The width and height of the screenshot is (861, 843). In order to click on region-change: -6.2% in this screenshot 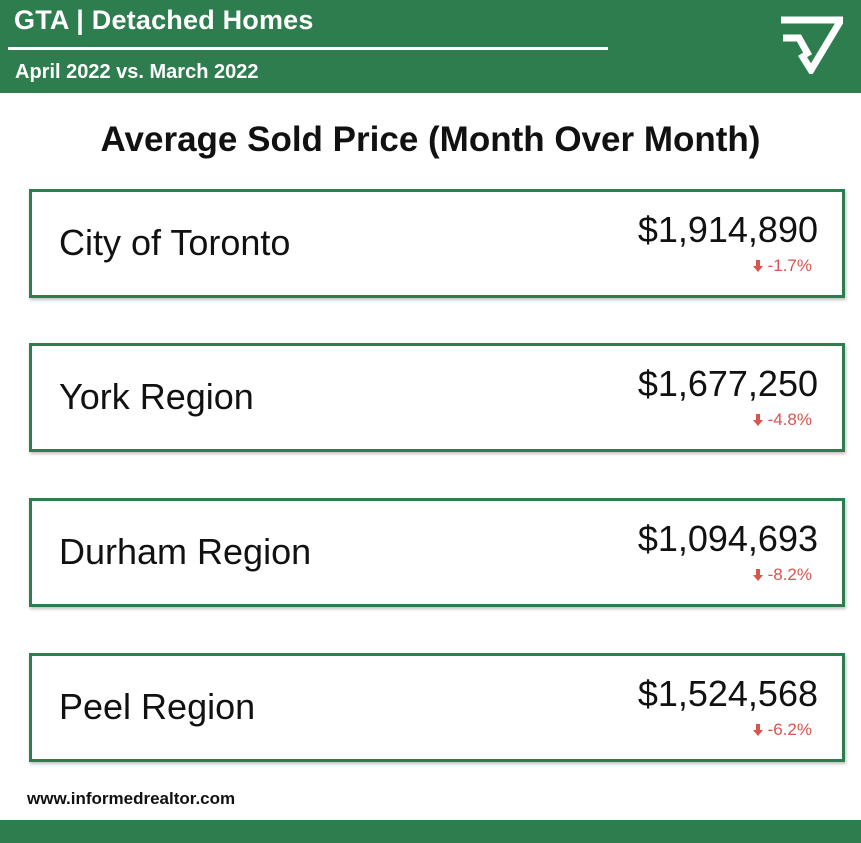, I will do `click(782, 730)`.